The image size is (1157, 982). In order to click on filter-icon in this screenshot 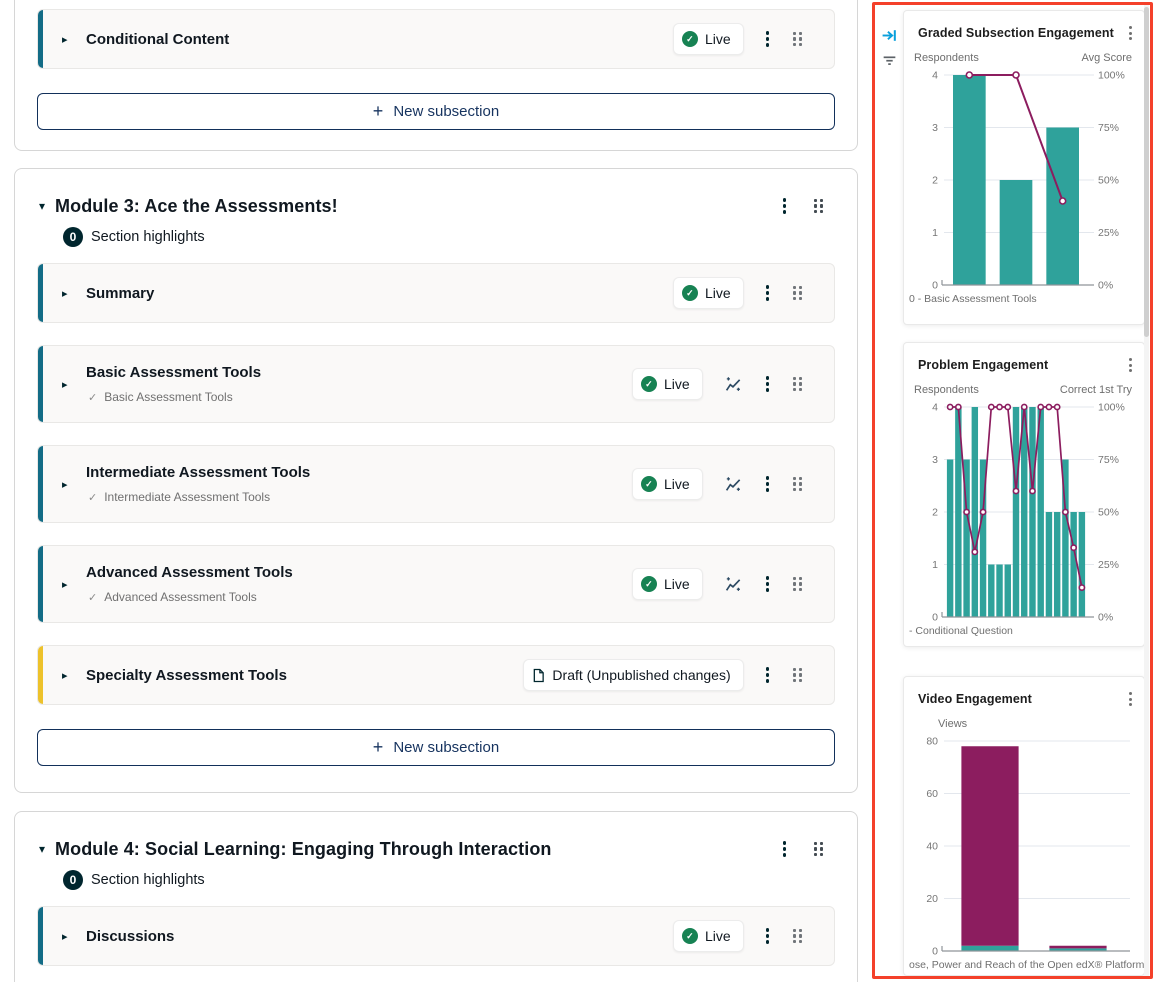, I will do `click(889, 60)`.